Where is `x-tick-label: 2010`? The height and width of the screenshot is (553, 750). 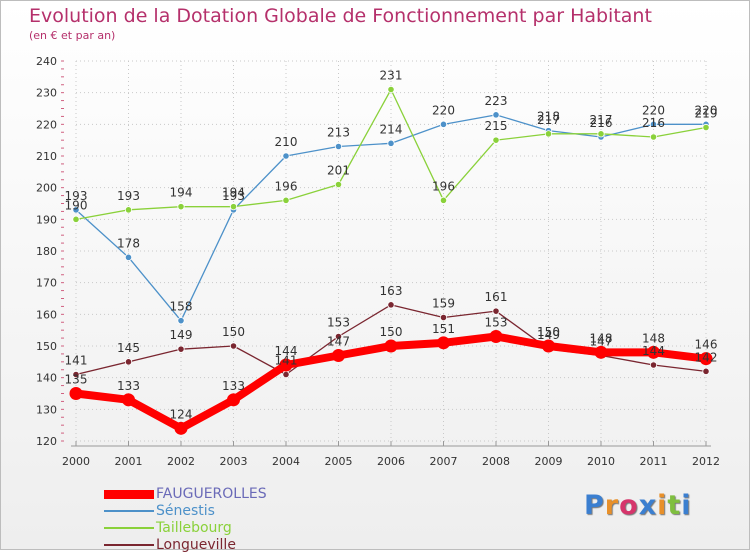 x-tick-label: 2010 is located at coordinates (601, 461).